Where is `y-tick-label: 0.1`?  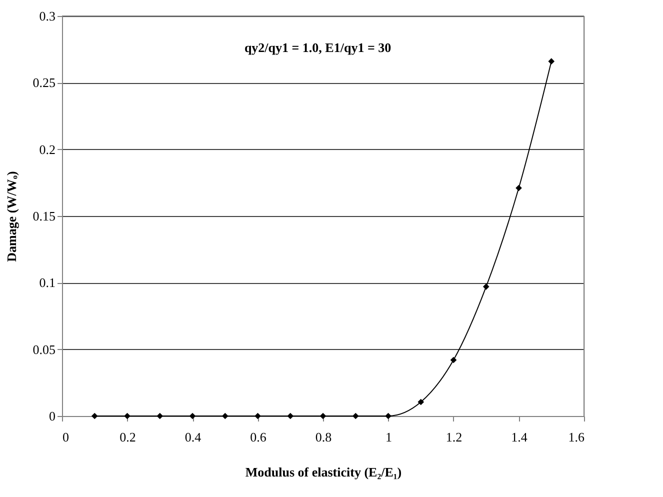
y-tick-label: 0.1 is located at coordinates (47, 282).